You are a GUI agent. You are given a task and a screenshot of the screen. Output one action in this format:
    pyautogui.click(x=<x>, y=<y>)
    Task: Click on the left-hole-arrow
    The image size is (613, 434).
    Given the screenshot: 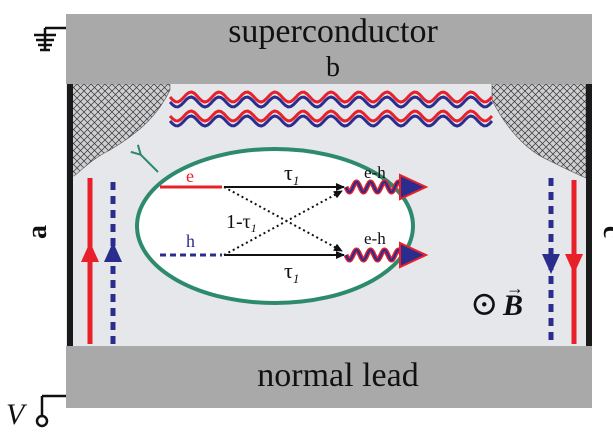 What is the action you would take?
    pyautogui.click(x=113, y=252)
    